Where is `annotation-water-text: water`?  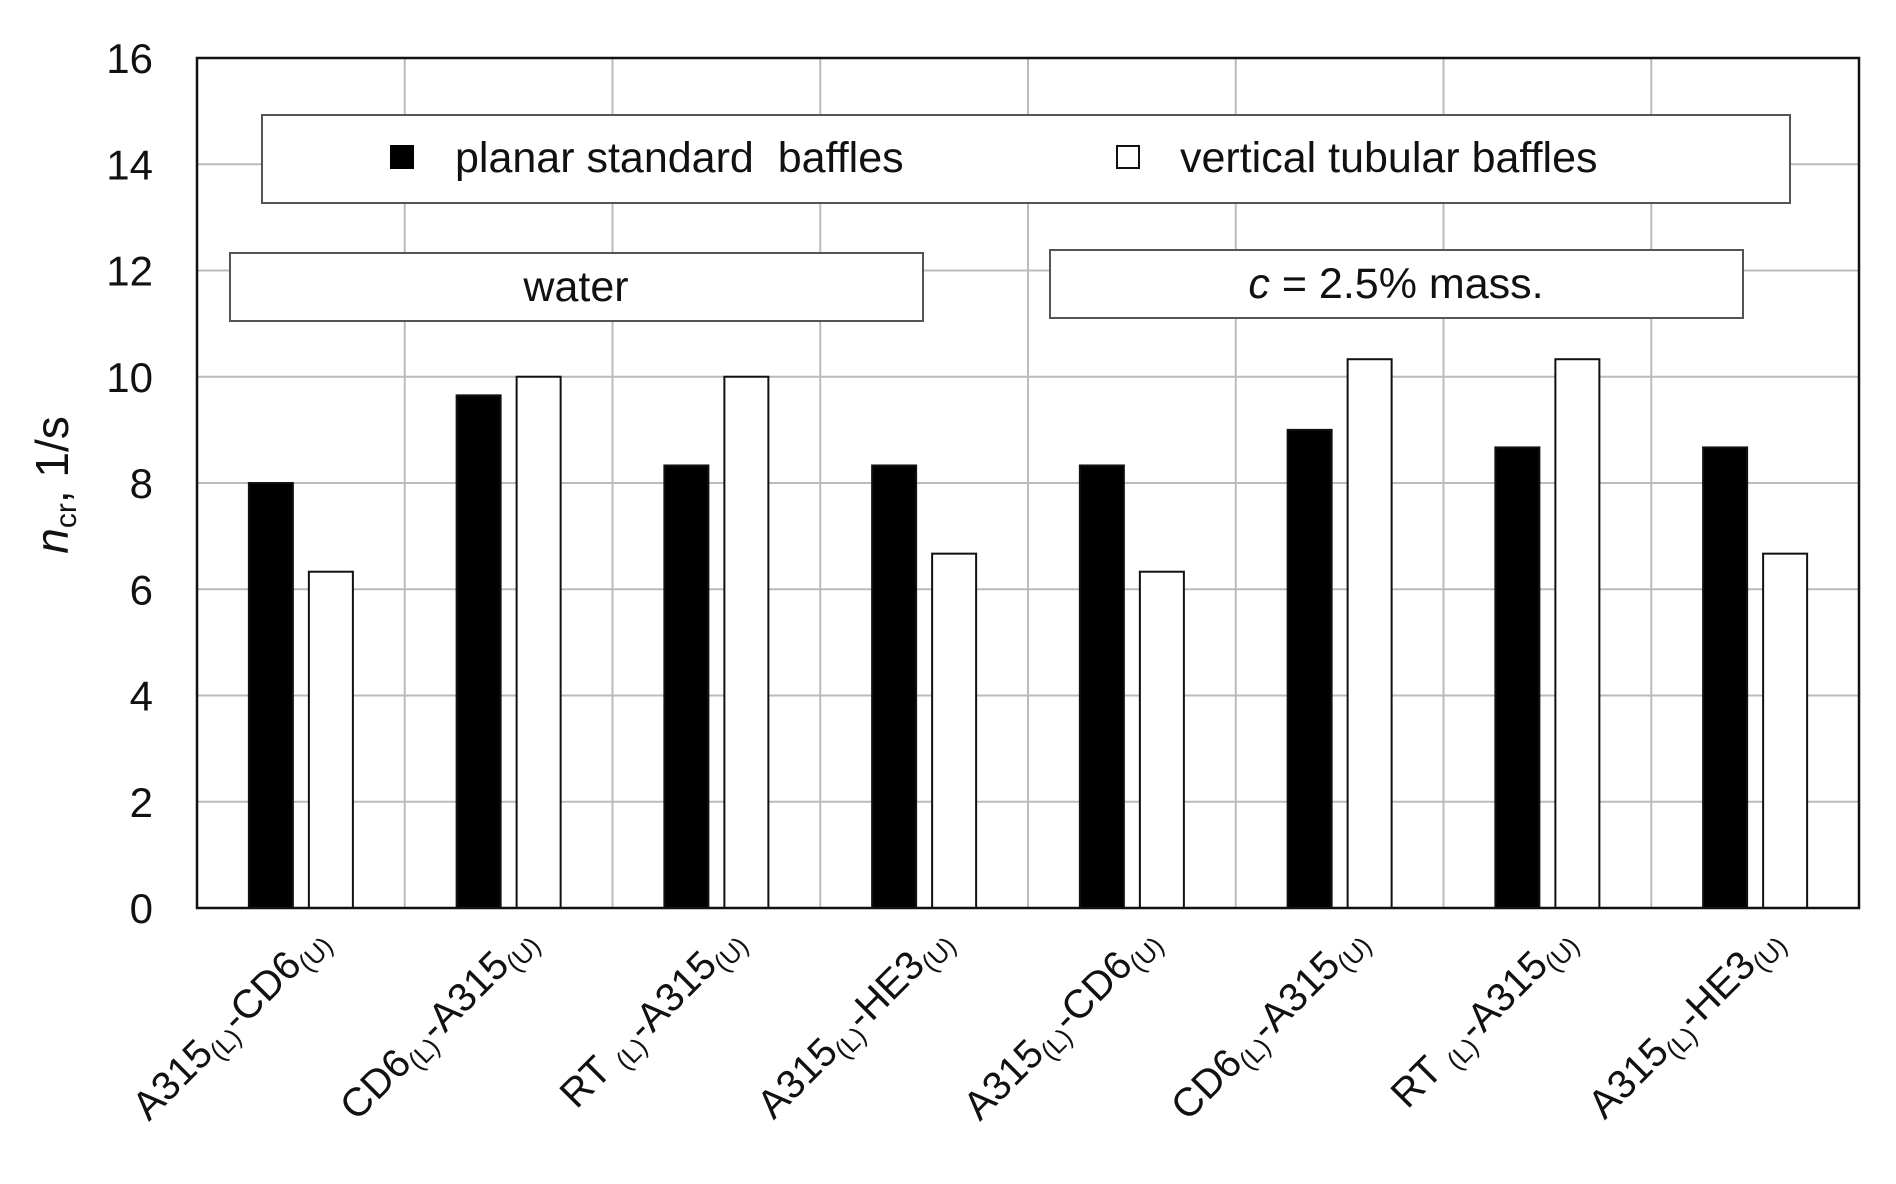
annotation-water-text: water is located at coordinates (575, 287).